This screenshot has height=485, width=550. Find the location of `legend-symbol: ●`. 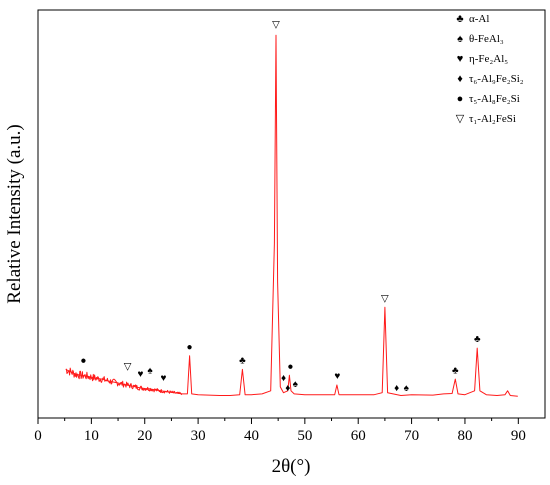

legend-symbol: ● is located at coordinates (460, 99).